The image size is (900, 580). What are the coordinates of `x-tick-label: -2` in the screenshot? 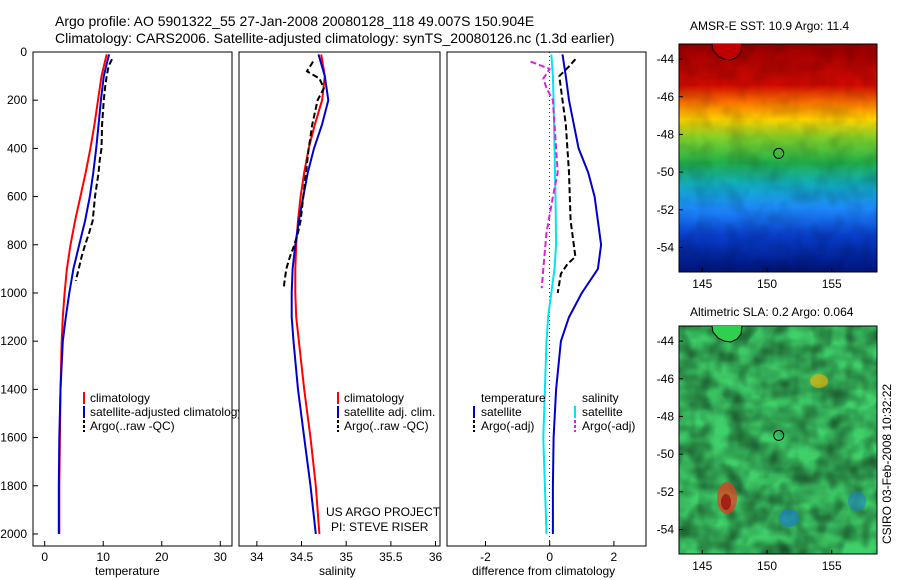 It's located at (485, 557).